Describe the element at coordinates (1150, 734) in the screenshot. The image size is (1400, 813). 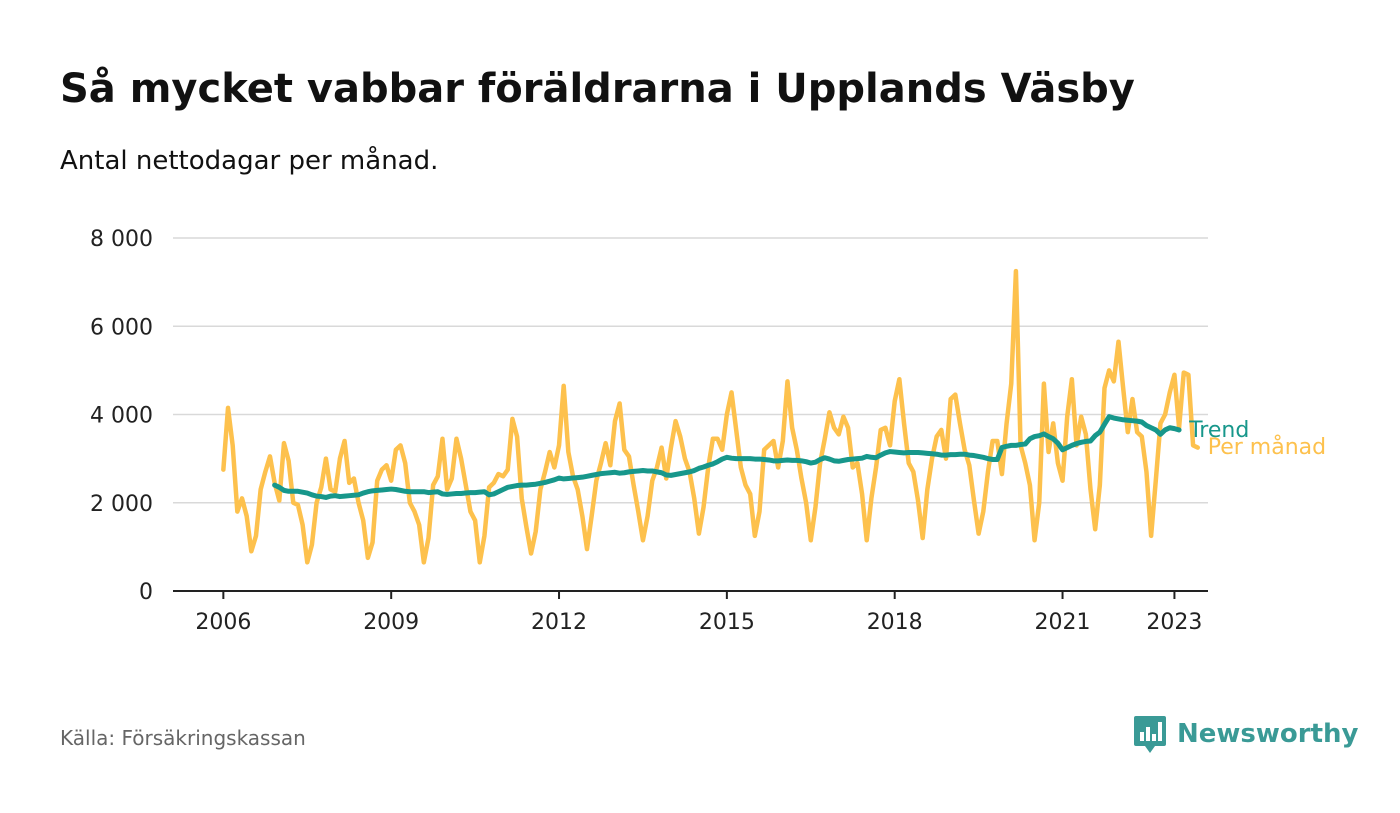
I see `newsworthy-logo-icon` at that location.